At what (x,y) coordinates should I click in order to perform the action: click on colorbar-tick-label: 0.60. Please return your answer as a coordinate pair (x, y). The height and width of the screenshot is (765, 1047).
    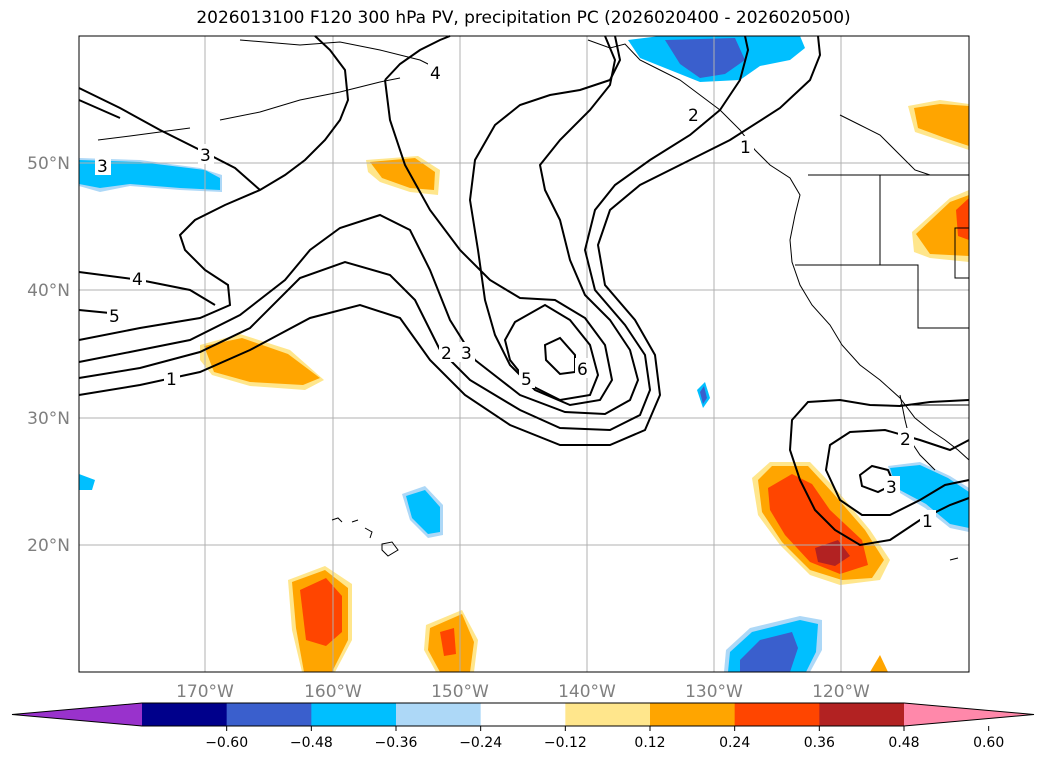
    Looking at the image, I should click on (988, 743).